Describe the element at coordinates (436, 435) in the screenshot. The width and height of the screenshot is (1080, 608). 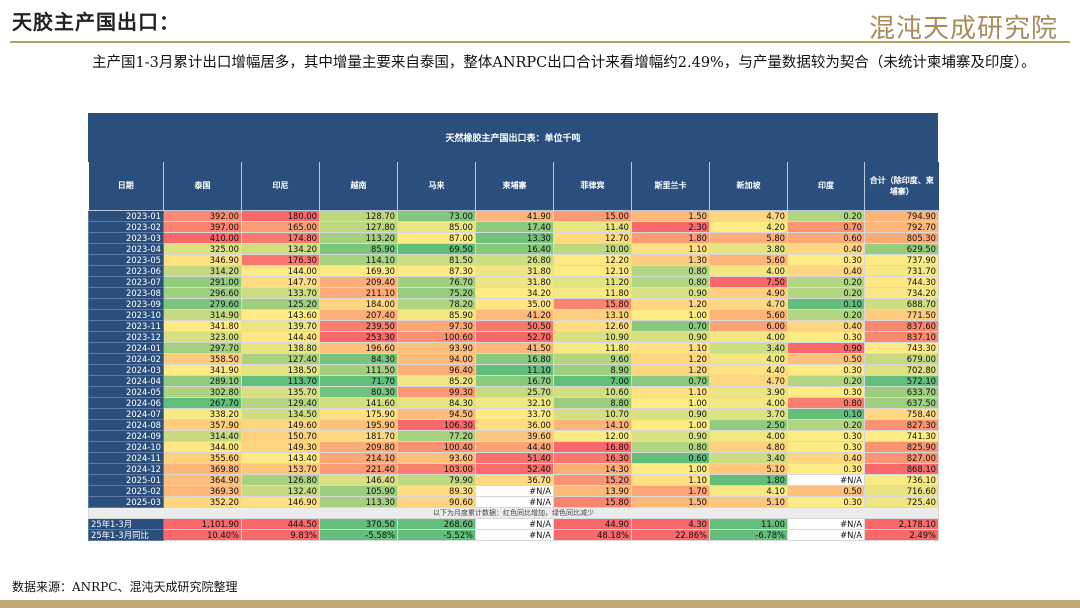
I see `value-cell: 77.20` at that location.